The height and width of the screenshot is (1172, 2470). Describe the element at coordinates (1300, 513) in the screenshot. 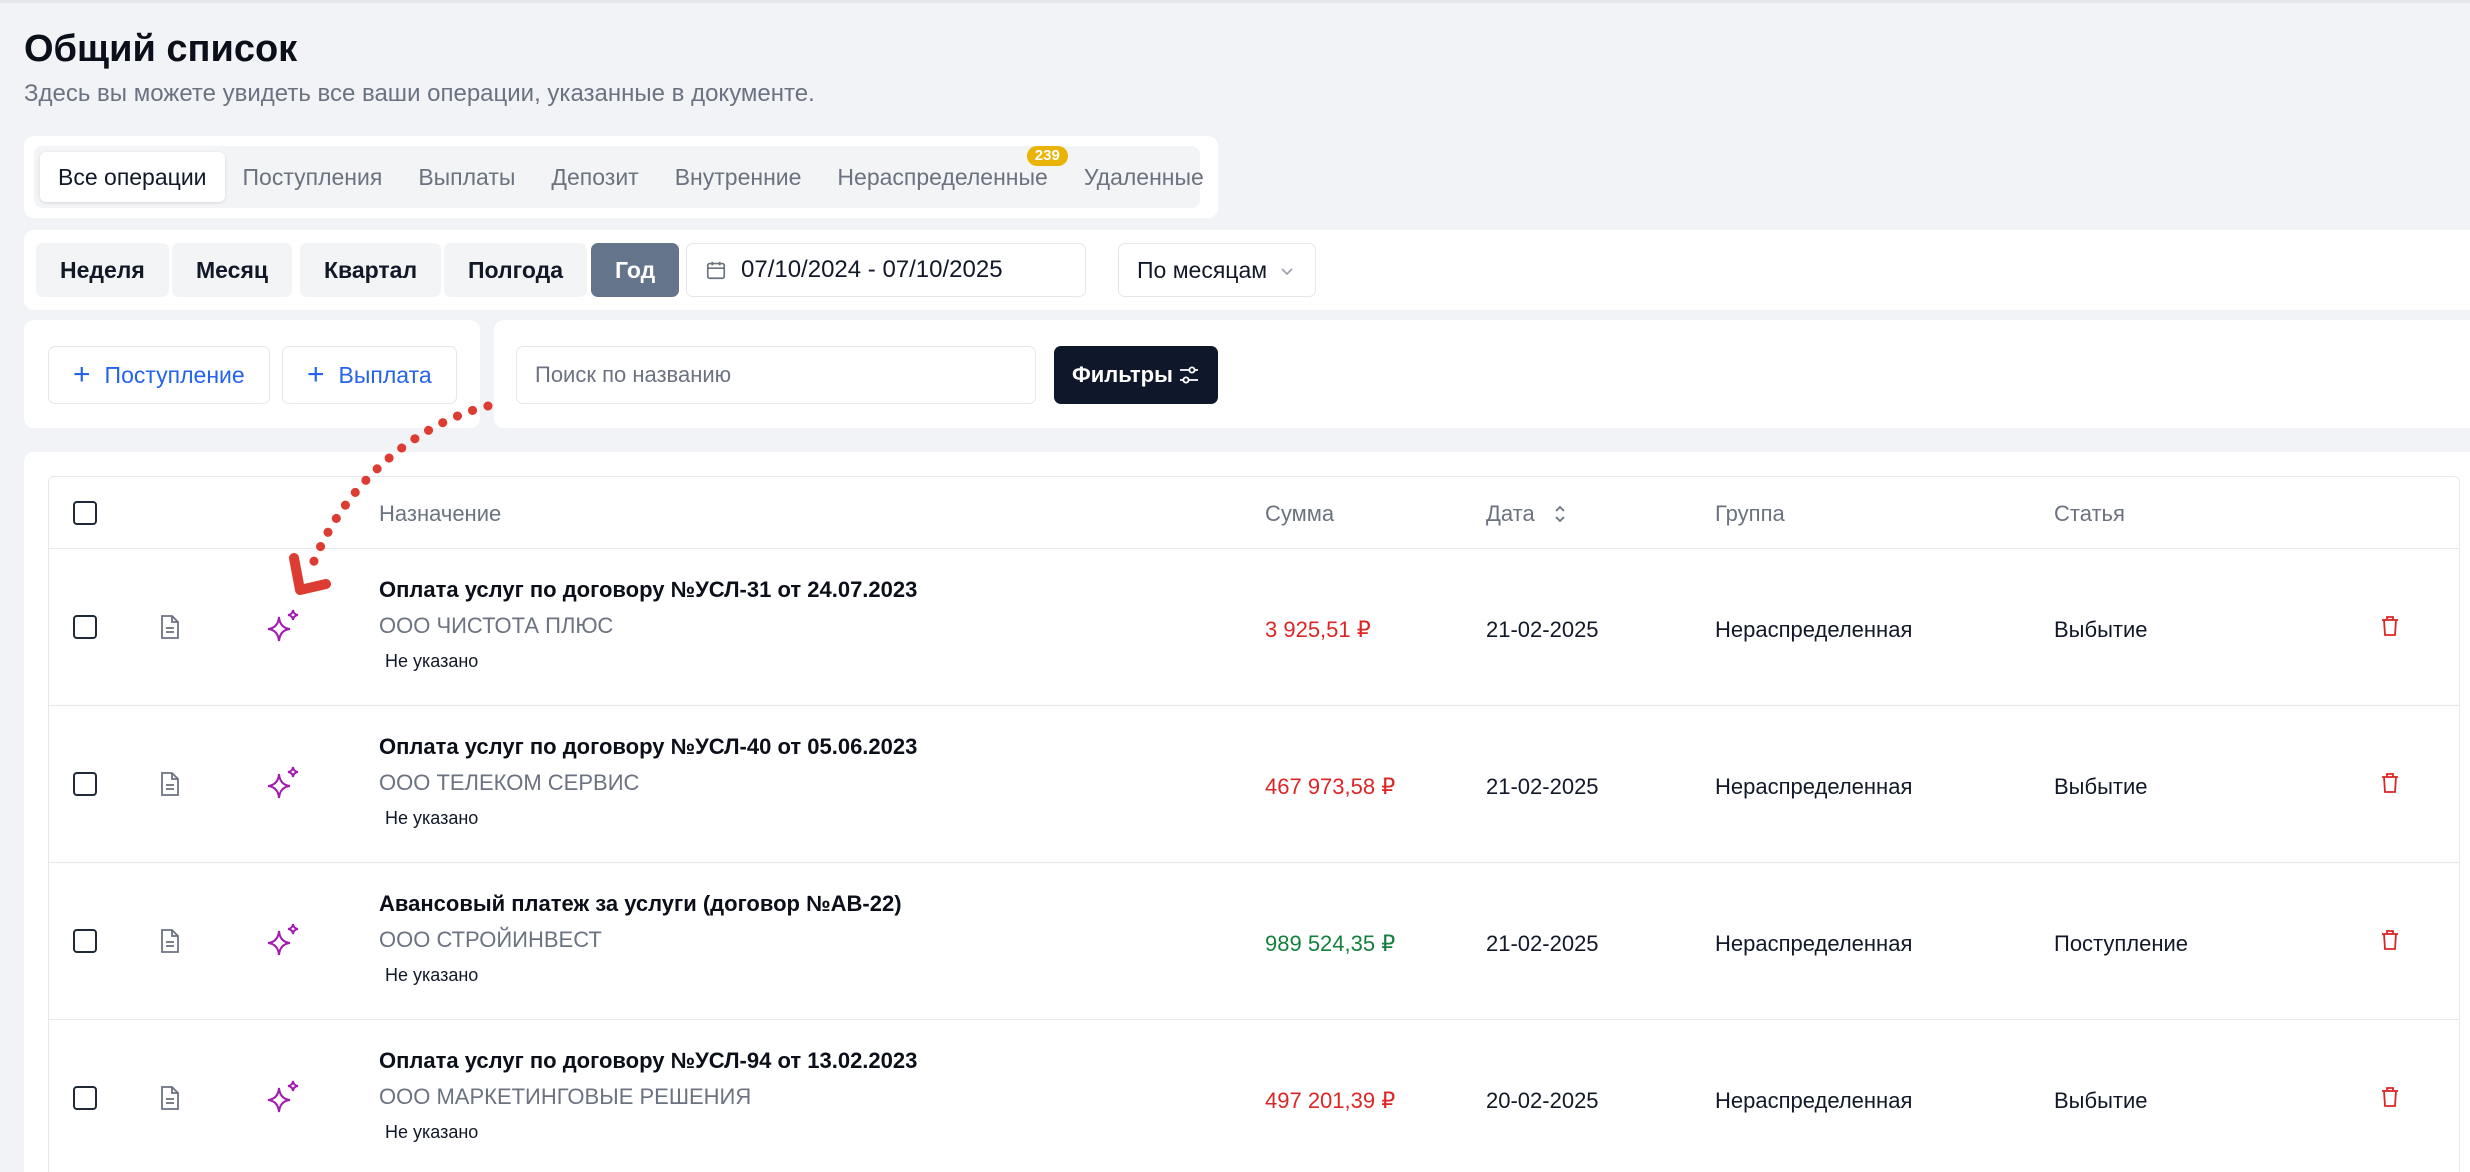

I see `column-sum: Сумма` at that location.